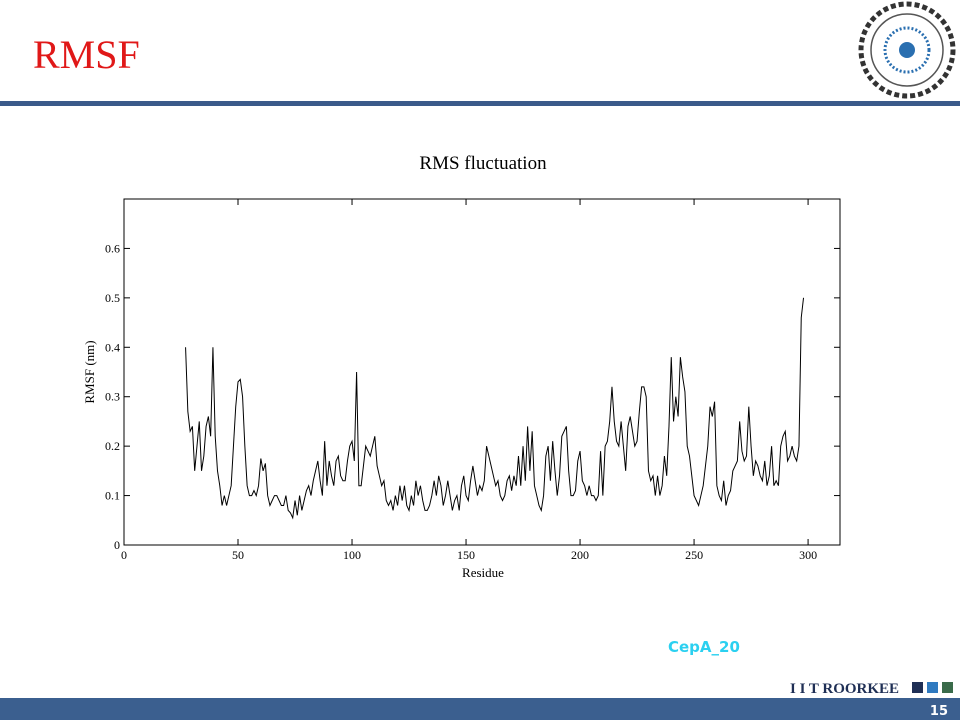 This screenshot has height=725, width=960. I want to click on x-tick-label: 300, so click(808, 555).